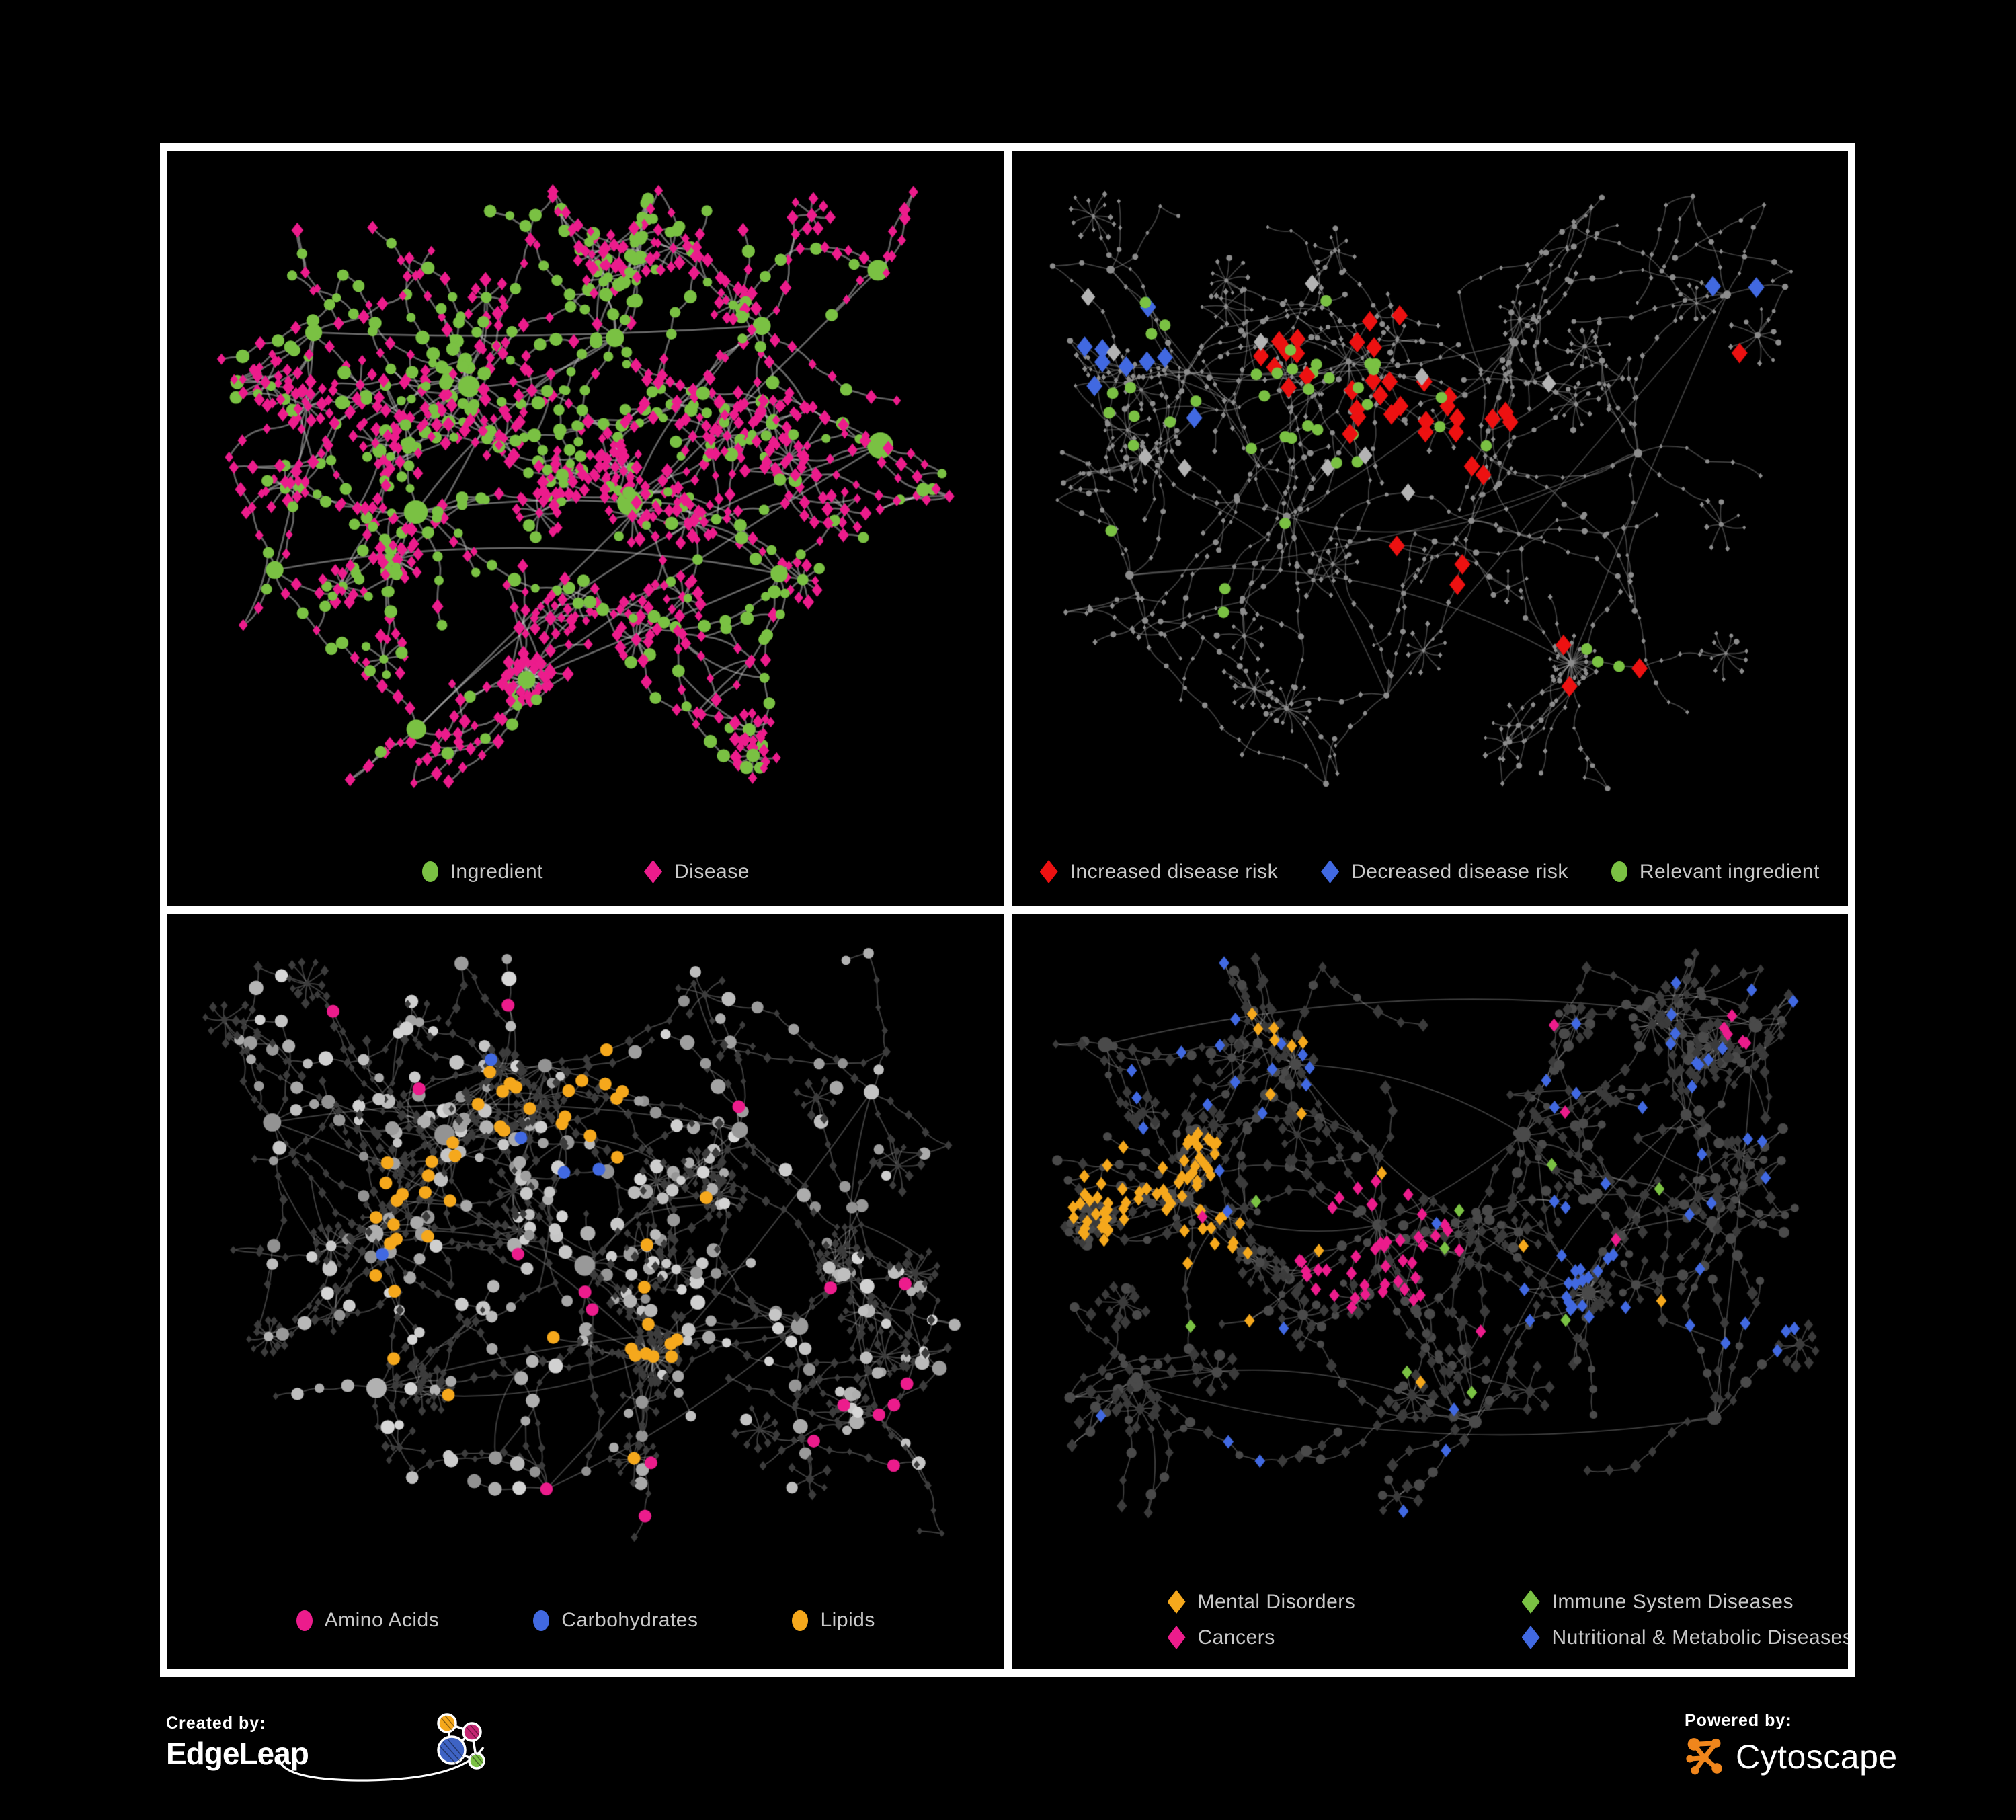  I want to click on legend-item: Mental Disorders, so click(1344, 1602).